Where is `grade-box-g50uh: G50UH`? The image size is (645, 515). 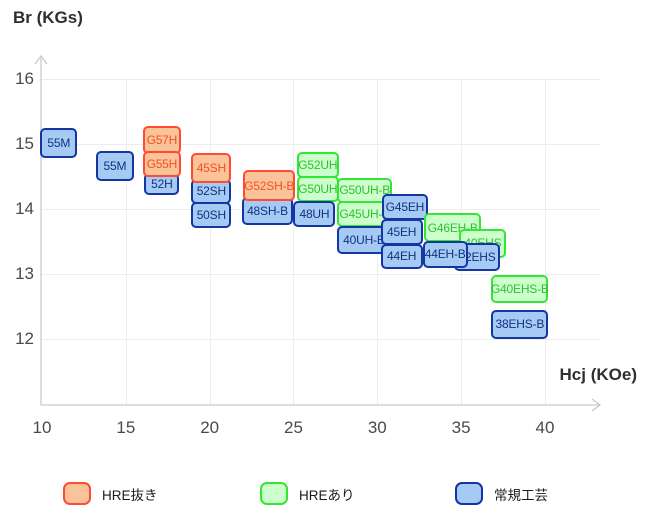
grade-box-g50uh: G50UH is located at coordinates (317, 188).